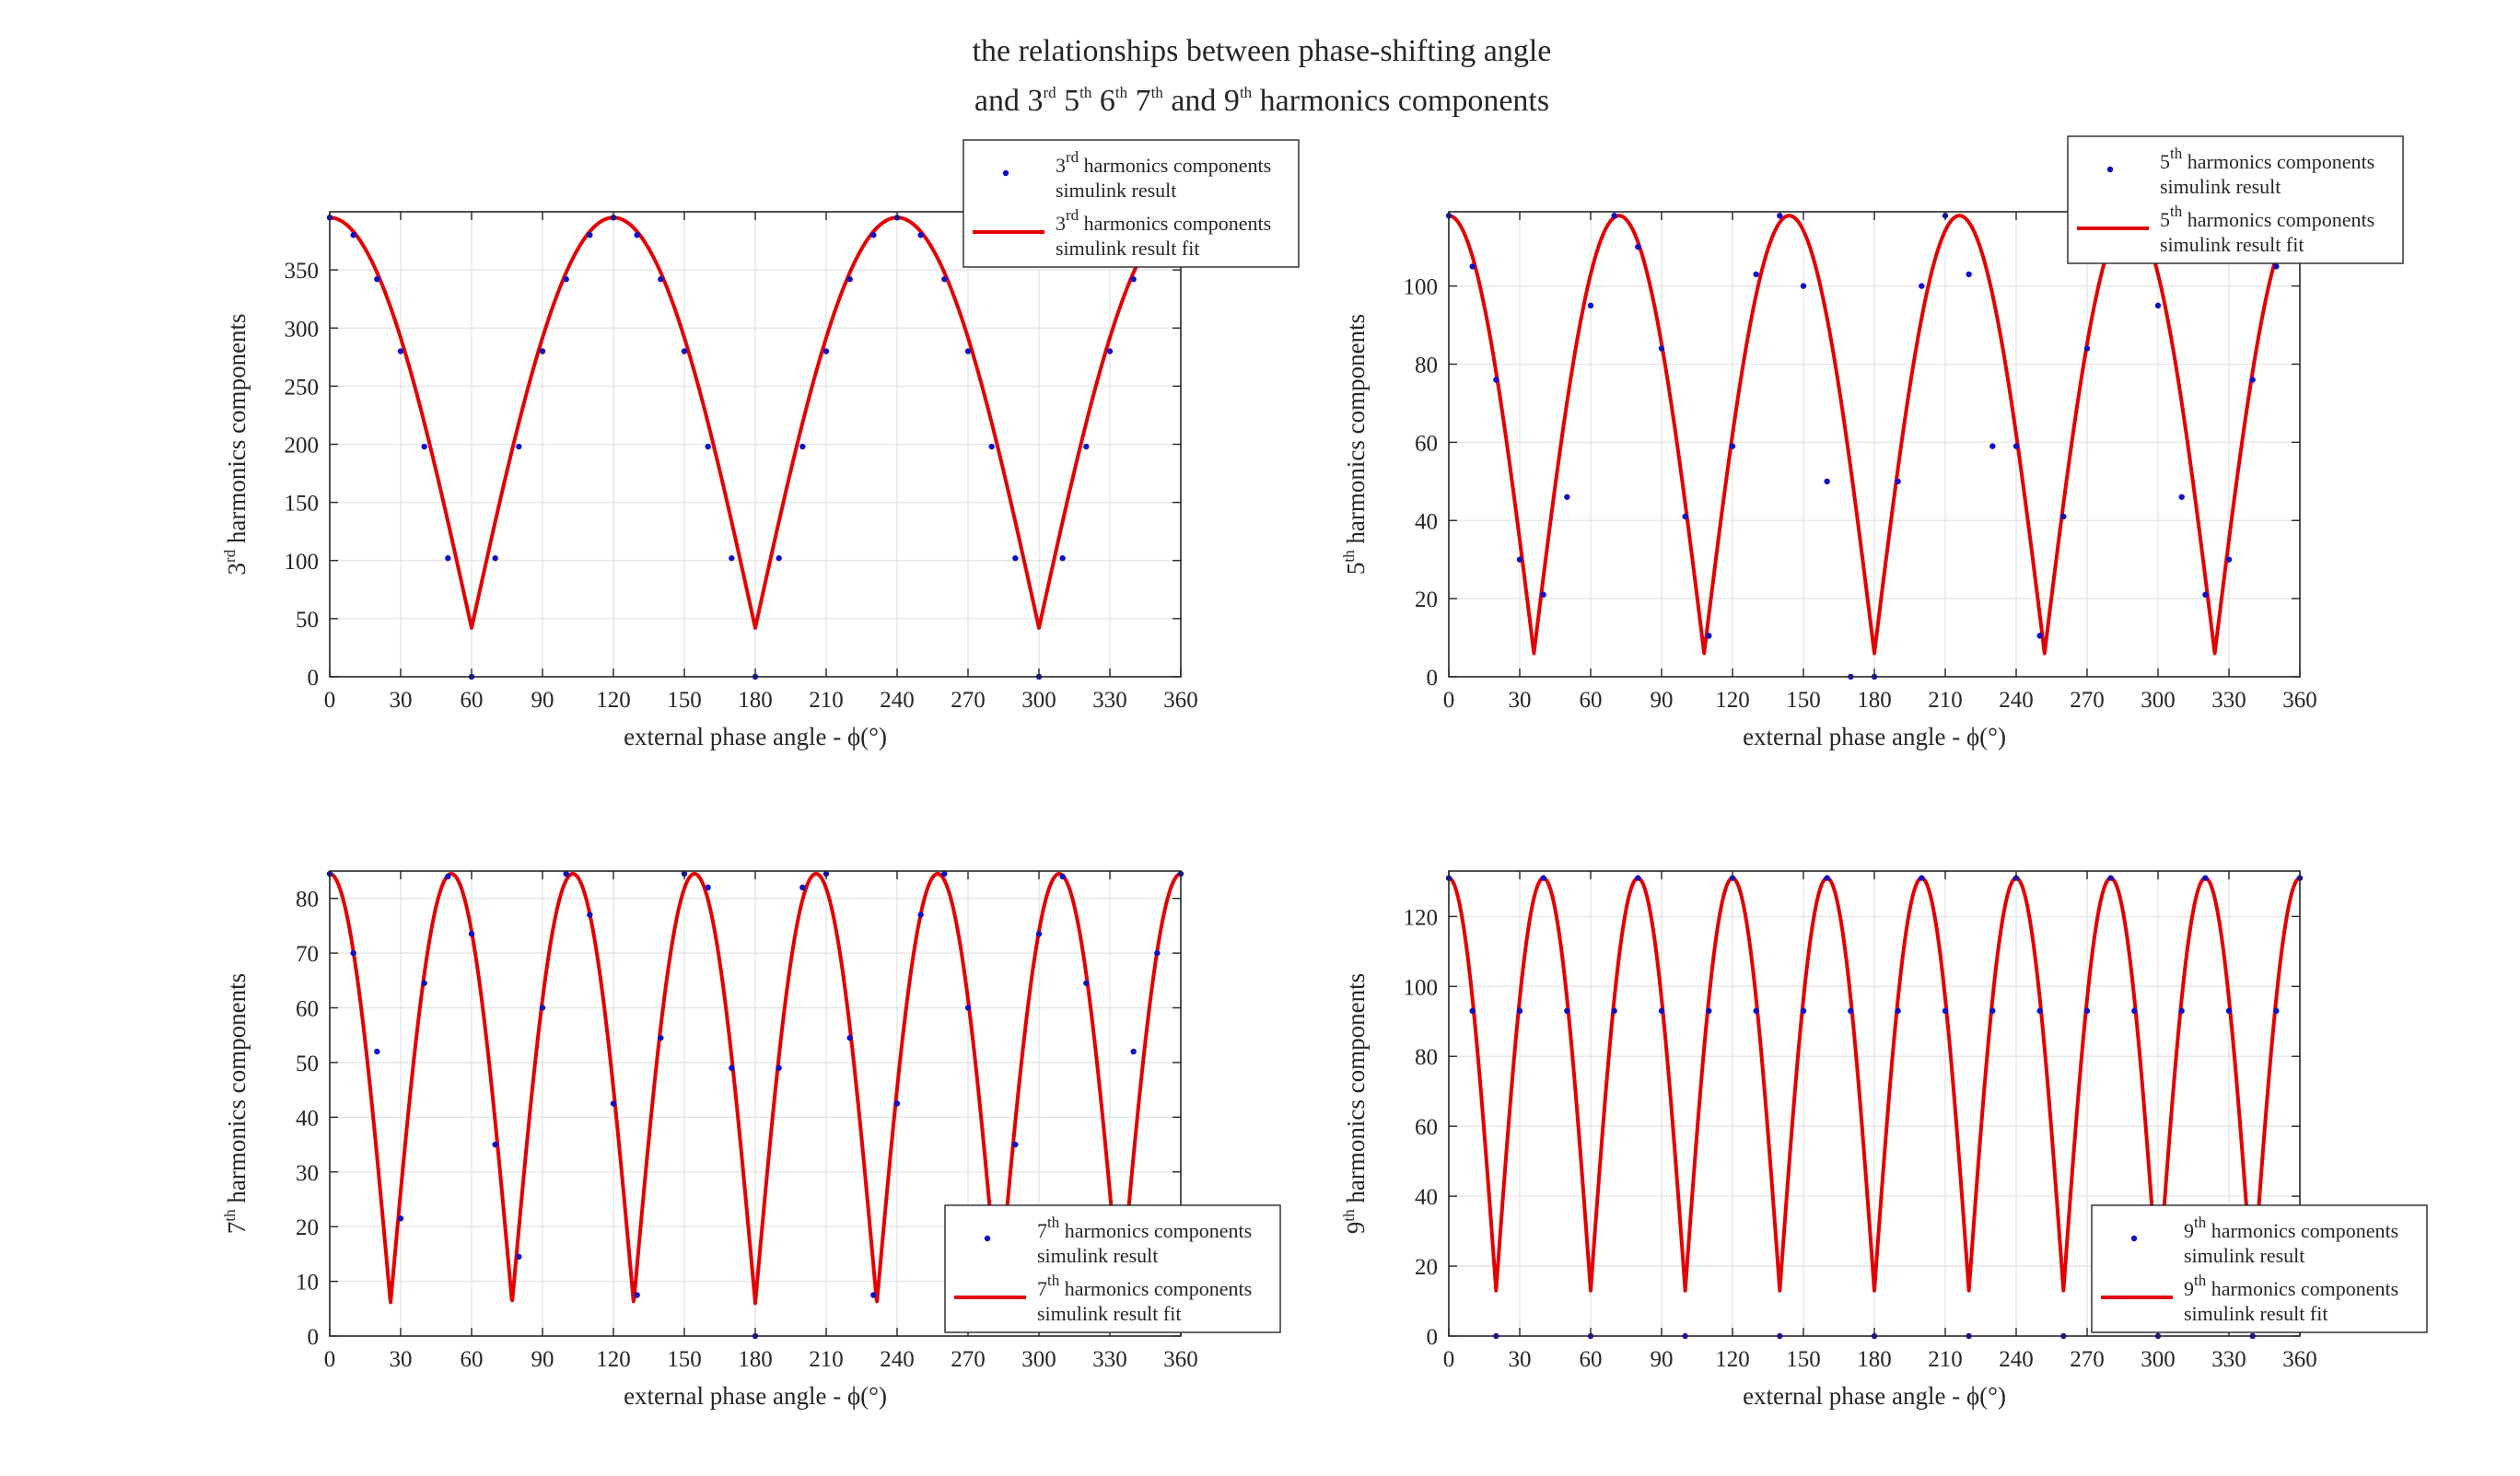 The height and width of the screenshot is (1476, 2520). Describe the element at coordinates (302, 329) in the screenshot. I see `y-tick-label: 300` at that location.